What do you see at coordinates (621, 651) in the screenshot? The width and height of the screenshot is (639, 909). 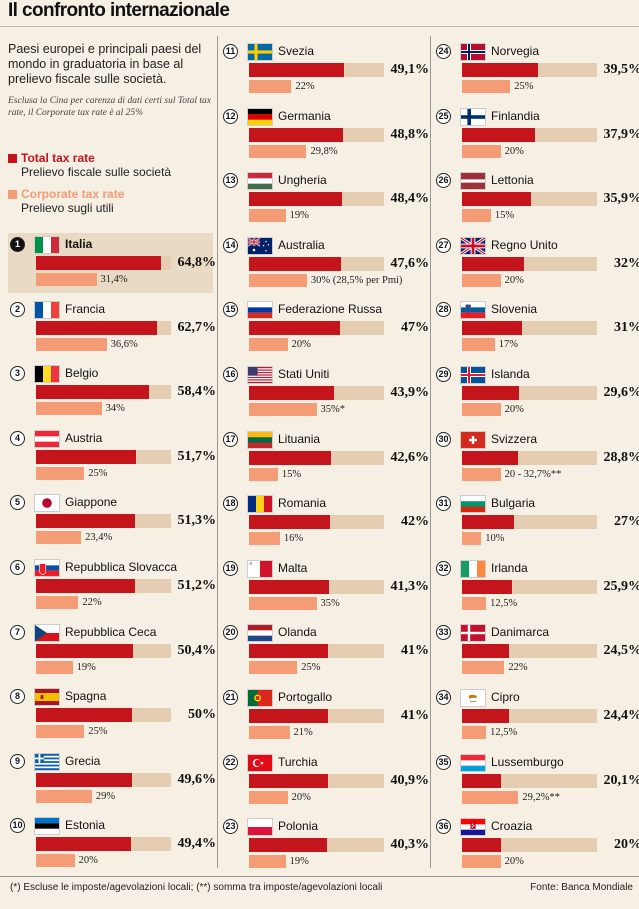 I see `total-tax-value: 24,5%` at bounding box center [621, 651].